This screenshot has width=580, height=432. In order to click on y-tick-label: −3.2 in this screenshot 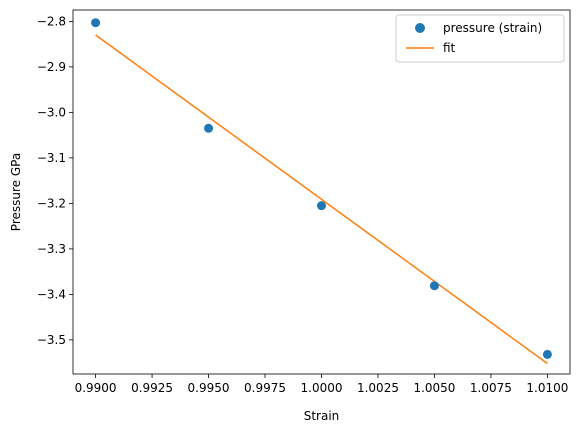, I will do `click(51, 203)`.